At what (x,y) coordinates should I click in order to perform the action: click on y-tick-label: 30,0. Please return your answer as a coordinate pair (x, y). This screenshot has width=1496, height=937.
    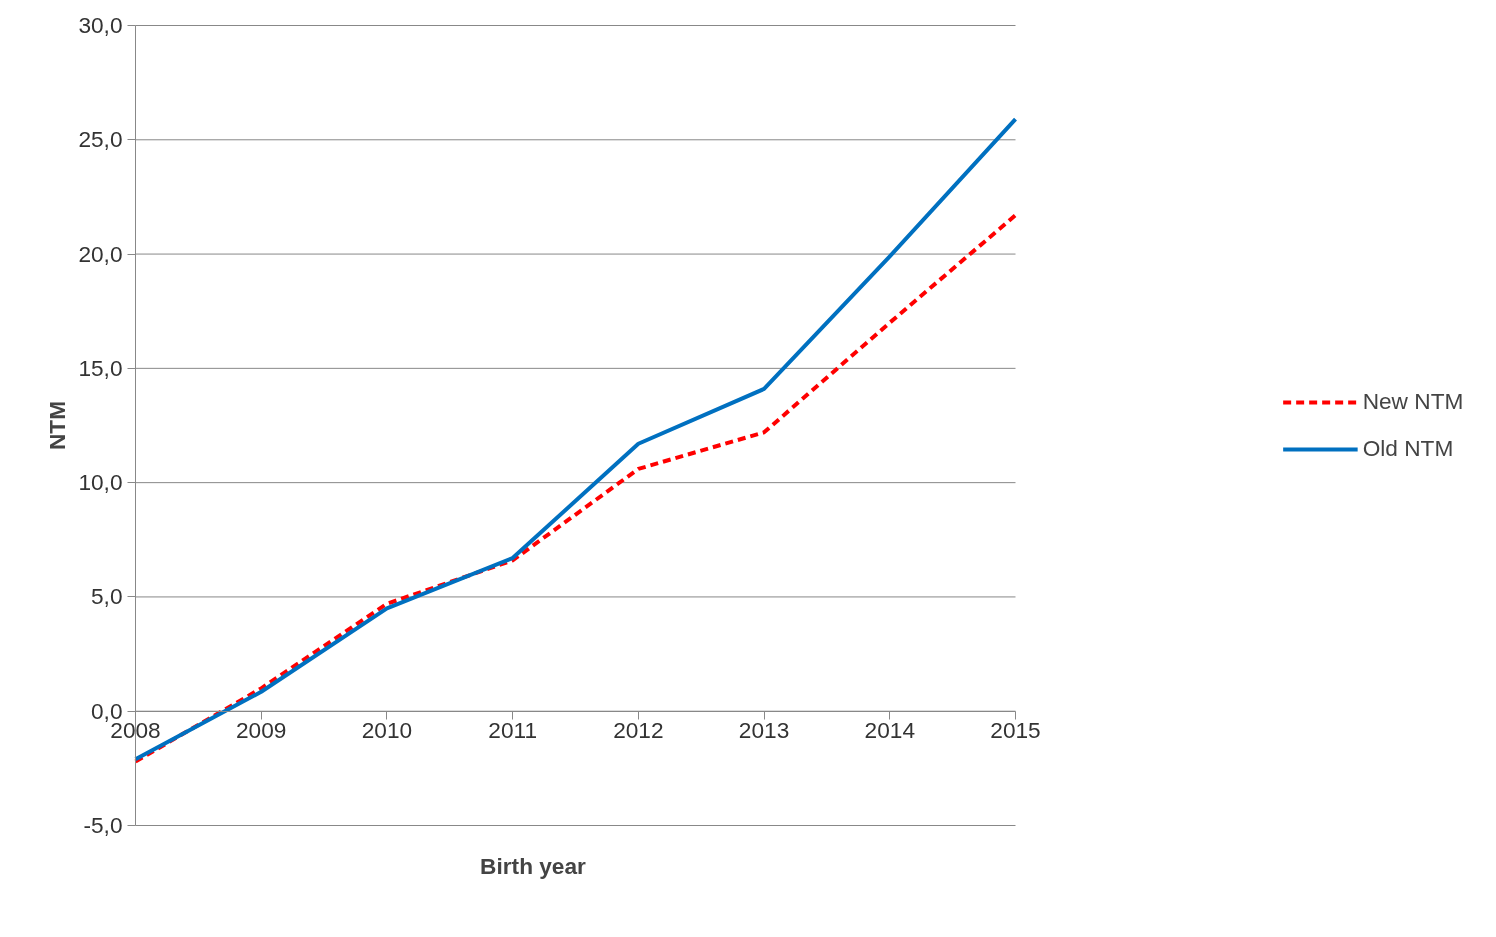
    Looking at the image, I should click on (100, 25).